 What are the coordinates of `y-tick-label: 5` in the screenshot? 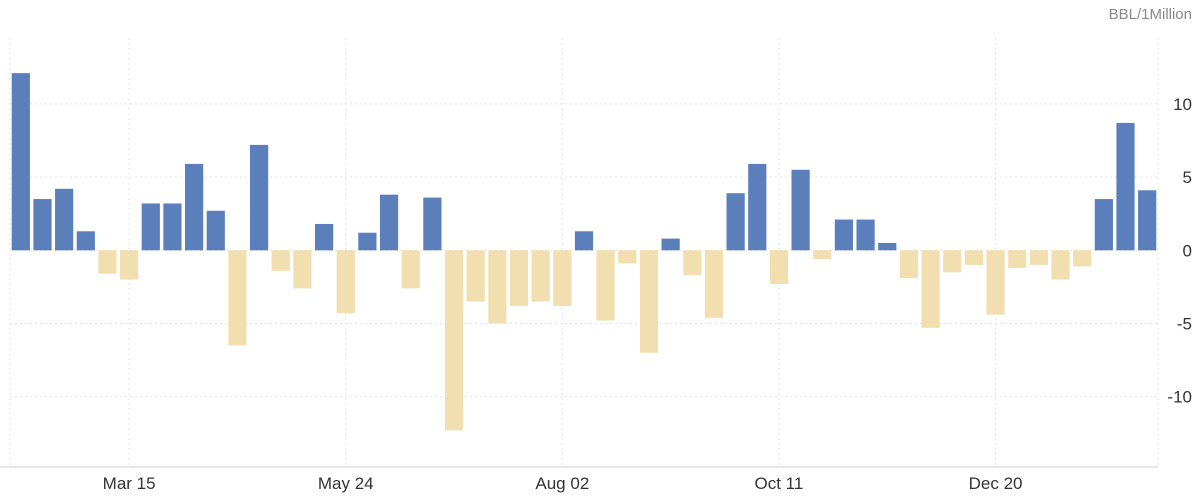 It's located at (1187, 177).